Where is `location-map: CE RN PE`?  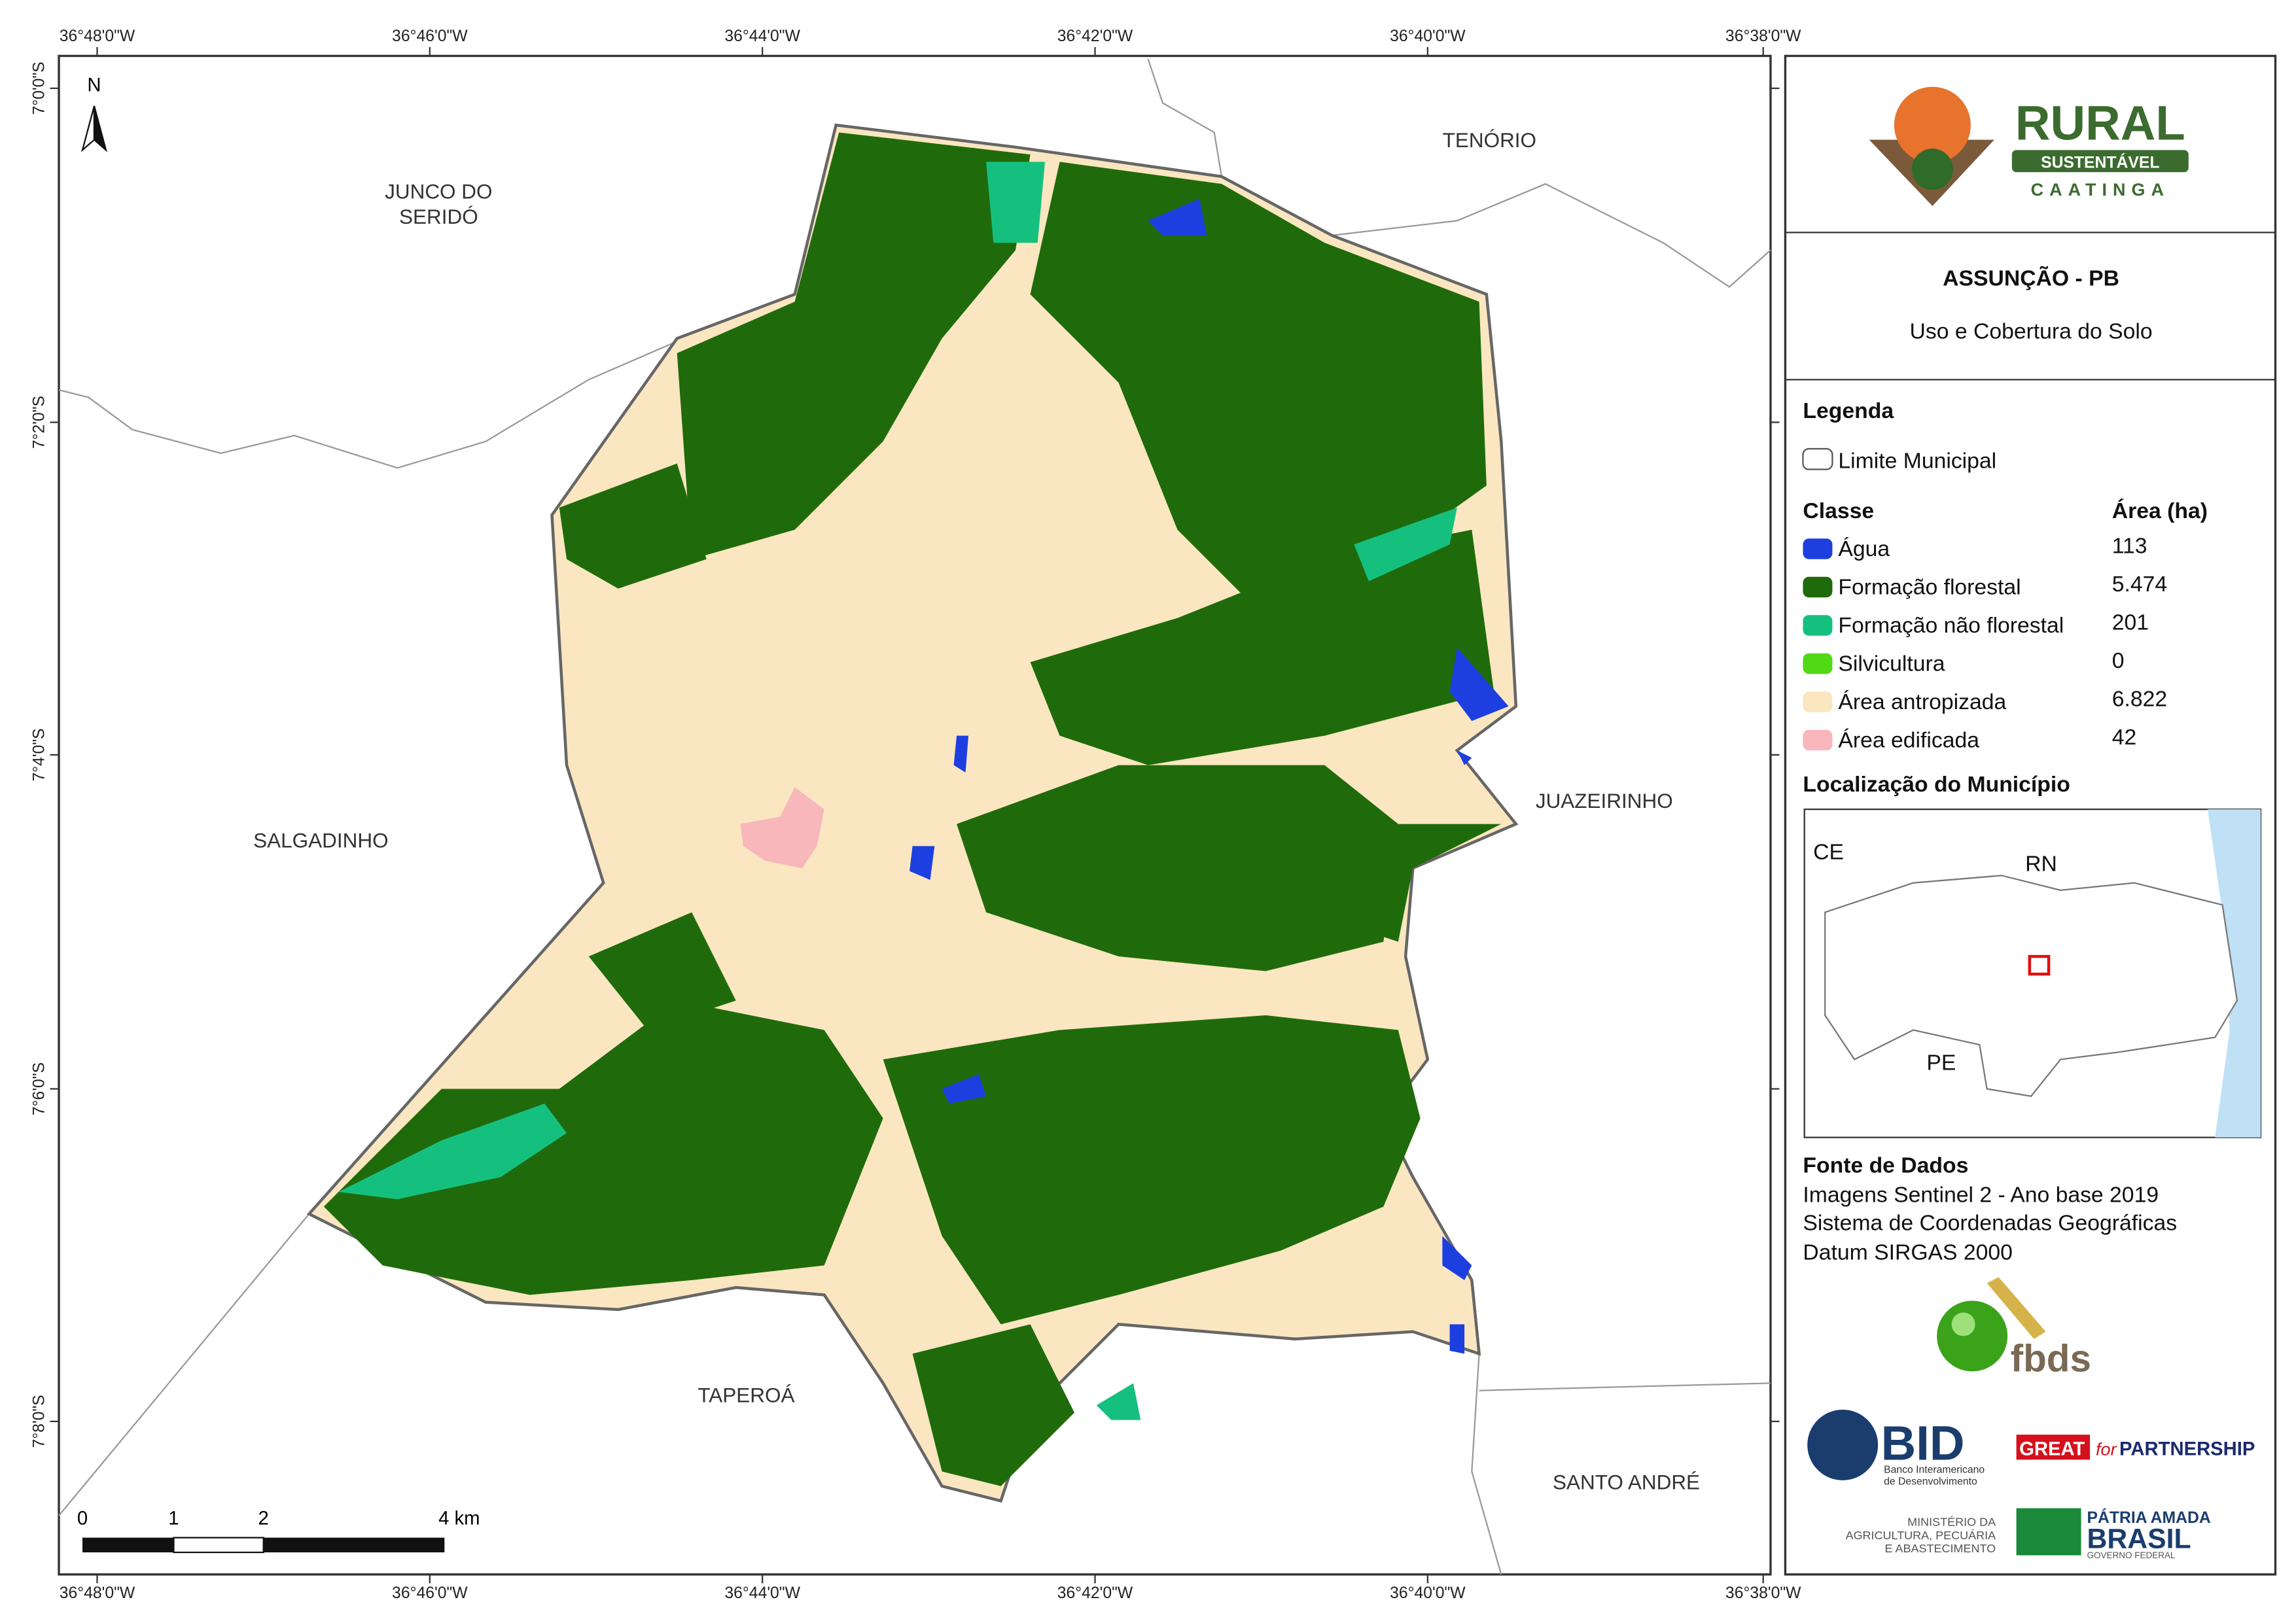 location-map: CE RN PE is located at coordinates (2032, 974).